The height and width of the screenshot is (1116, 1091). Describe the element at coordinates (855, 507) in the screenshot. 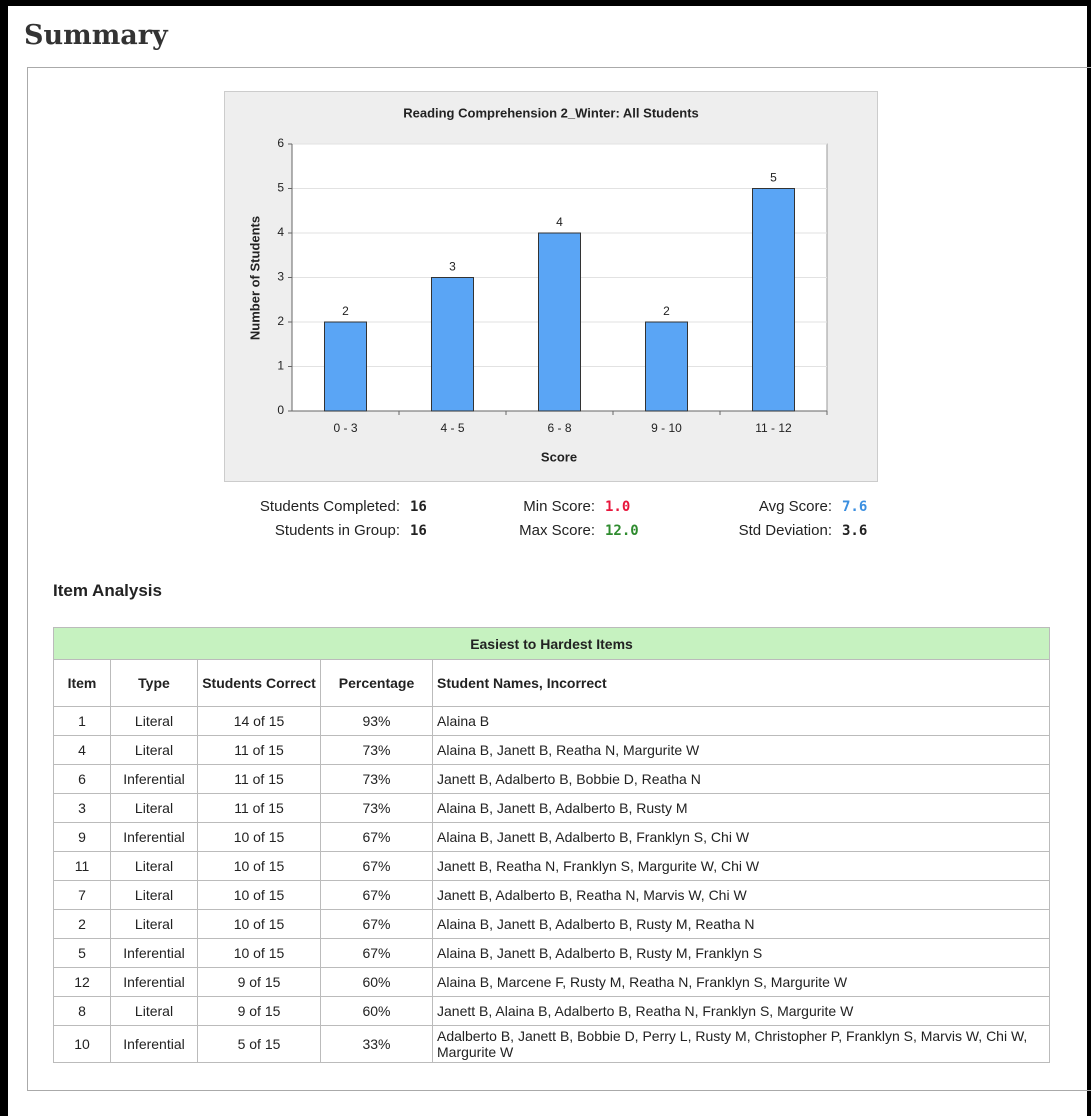

I see `stat-value: 7.6` at that location.